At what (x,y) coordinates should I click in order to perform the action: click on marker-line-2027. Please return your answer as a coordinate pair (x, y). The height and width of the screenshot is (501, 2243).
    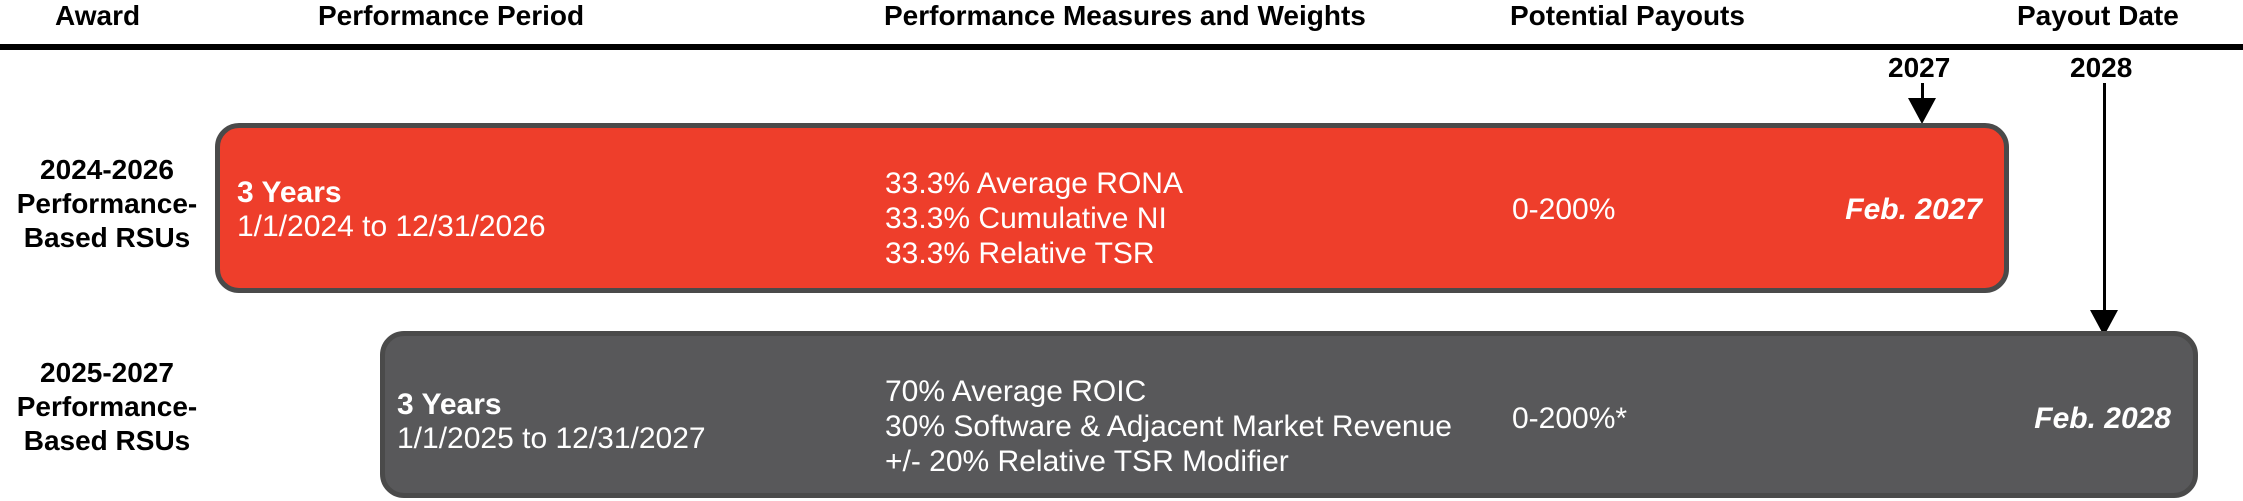
    Looking at the image, I should click on (1922, 92).